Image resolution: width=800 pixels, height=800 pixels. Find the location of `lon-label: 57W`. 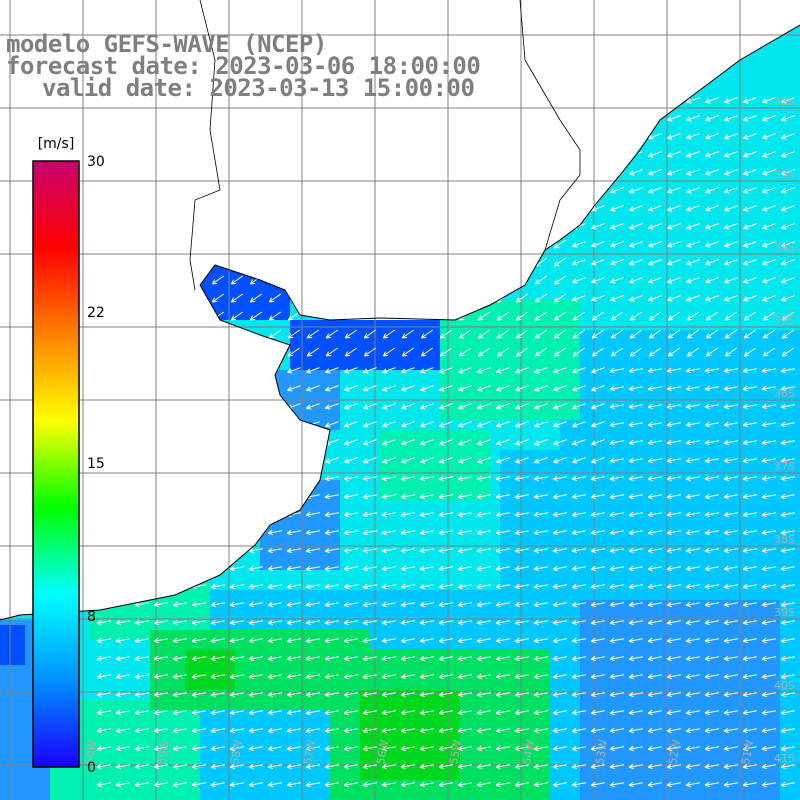

lon-label: 57W is located at coordinates (309, 752).